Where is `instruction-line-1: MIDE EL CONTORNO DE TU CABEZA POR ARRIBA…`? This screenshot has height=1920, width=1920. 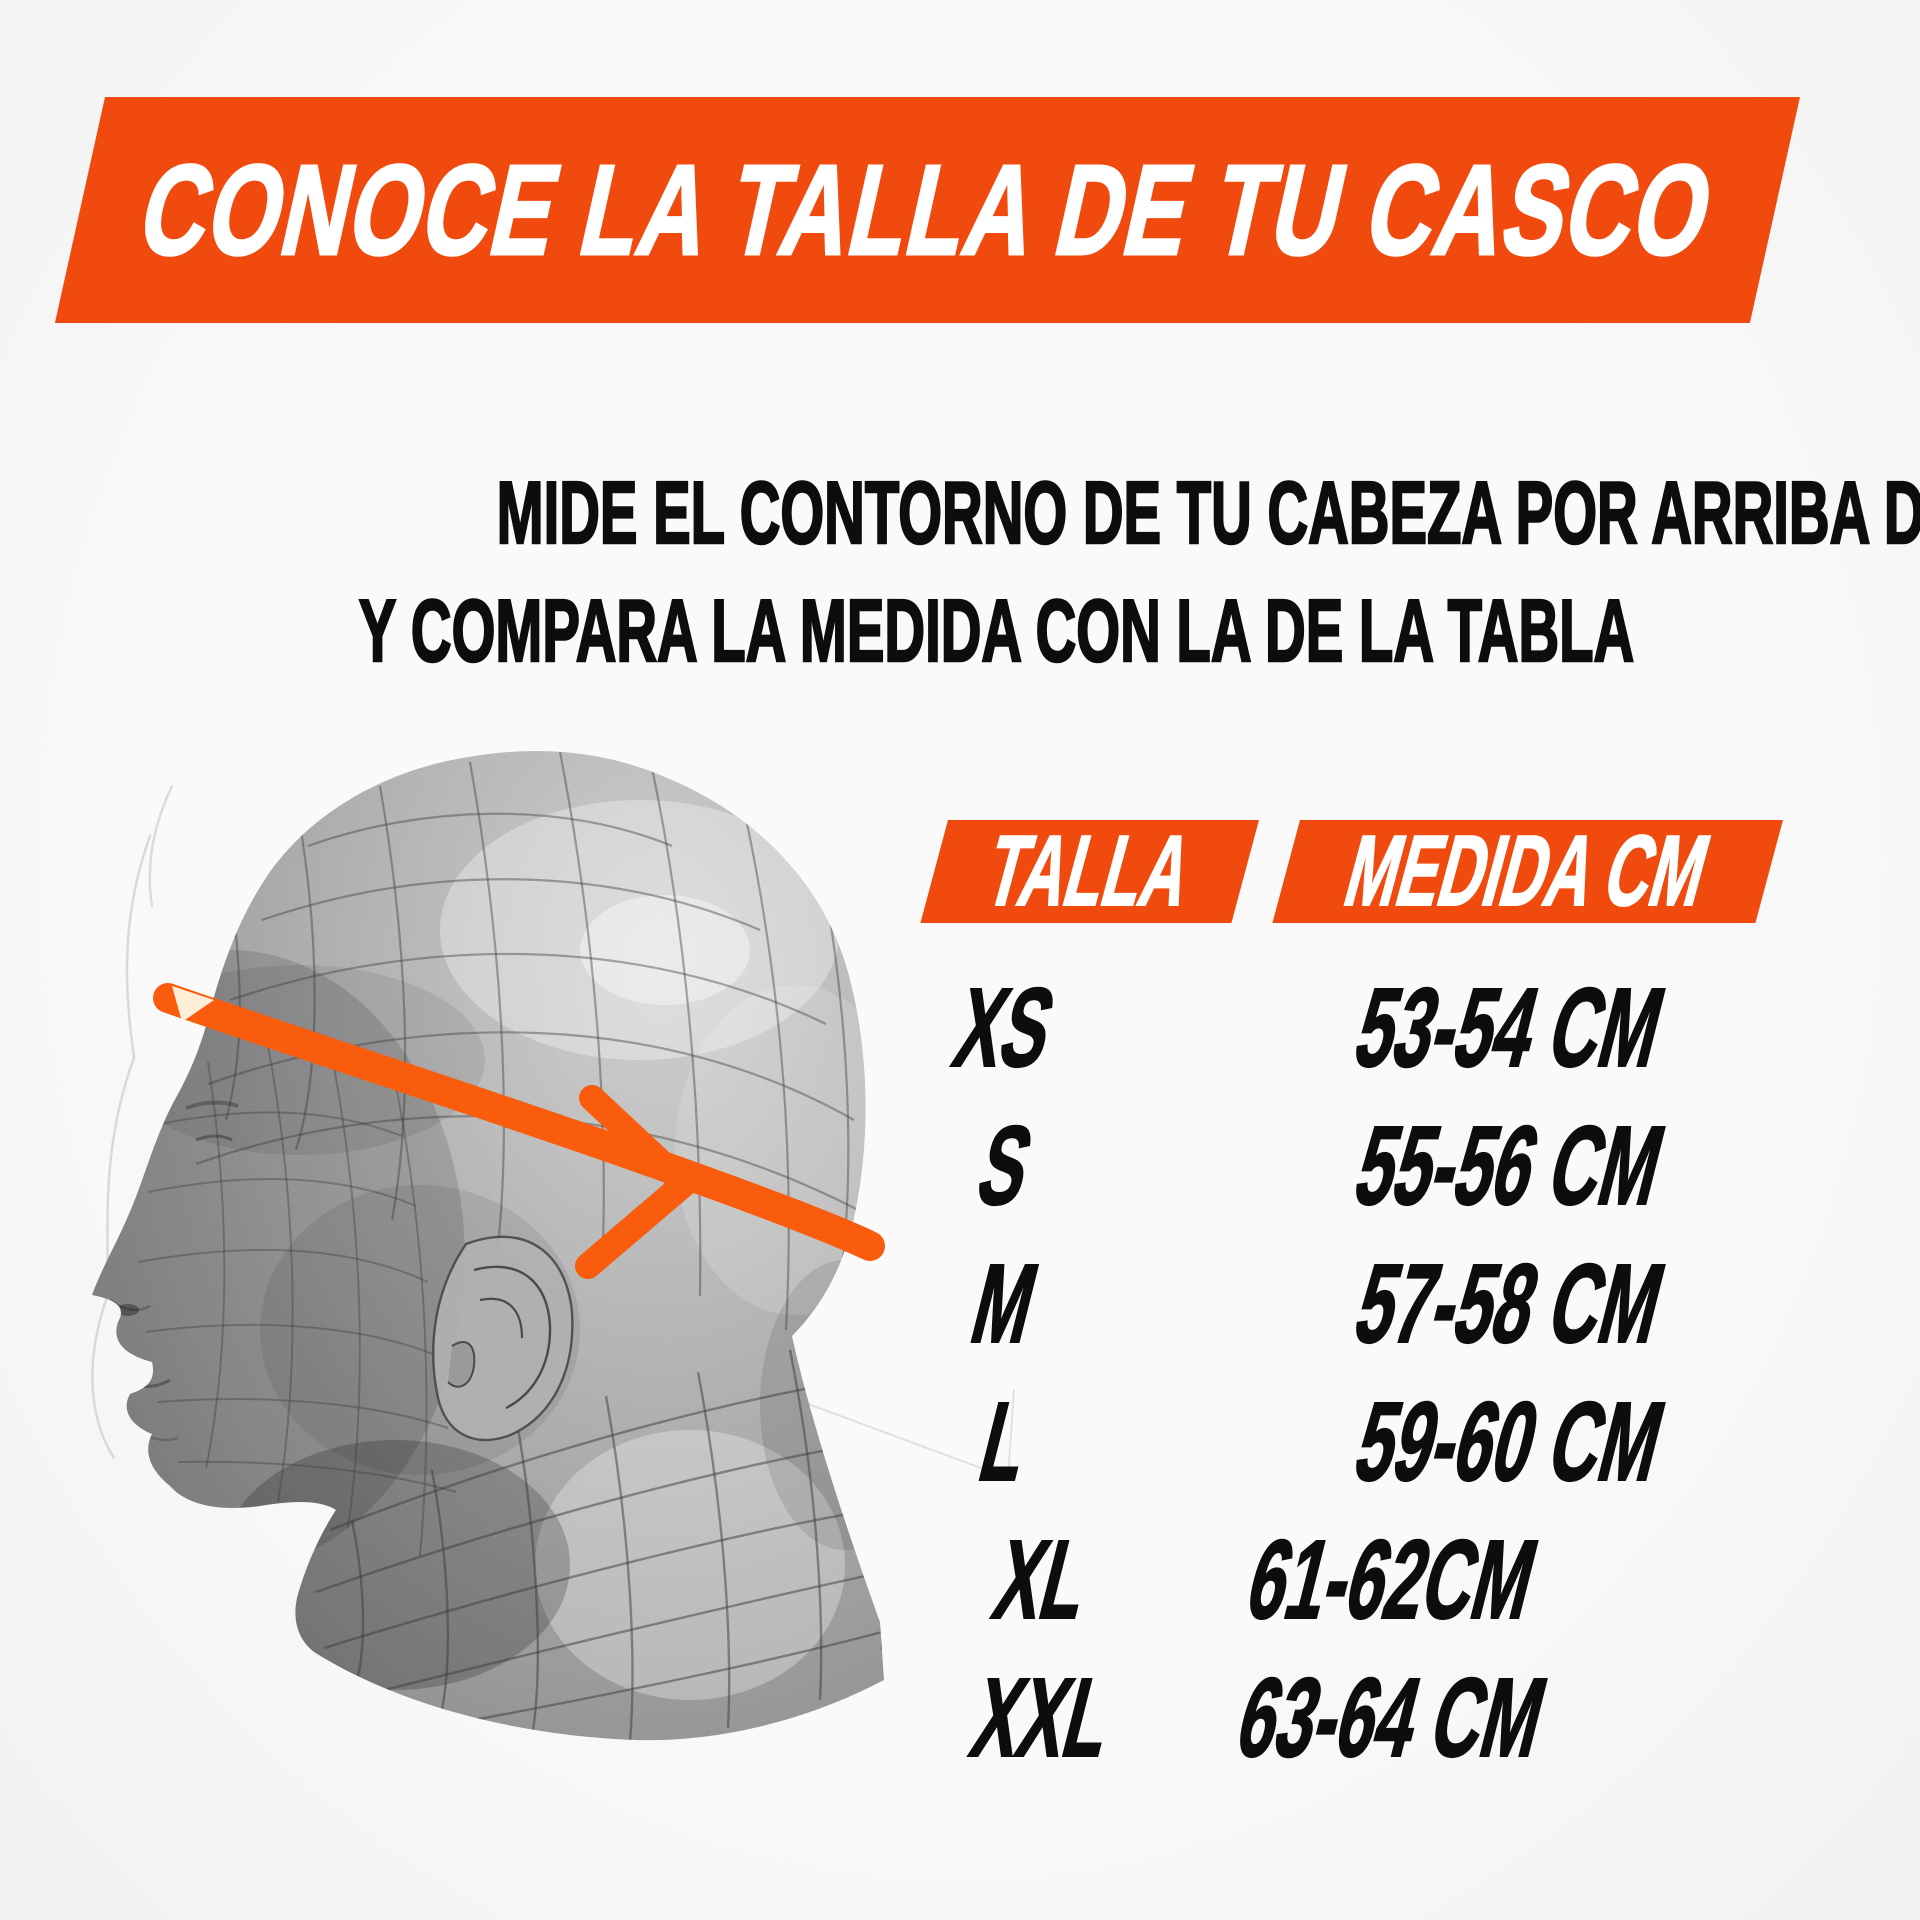 instruction-line-1: MIDE EL CONTORNO DE TU CABEZA POR ARRIBA… is located at coordinates (1208, 513).